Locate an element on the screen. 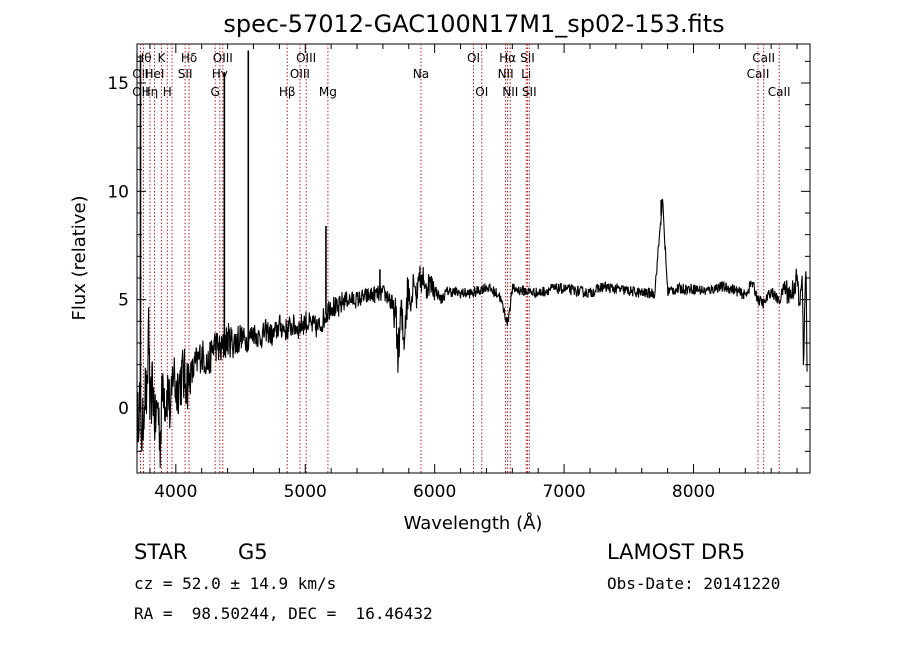 The image size is (900, 649). line-marker-label: Hθ is located at coordinates (143, 58).